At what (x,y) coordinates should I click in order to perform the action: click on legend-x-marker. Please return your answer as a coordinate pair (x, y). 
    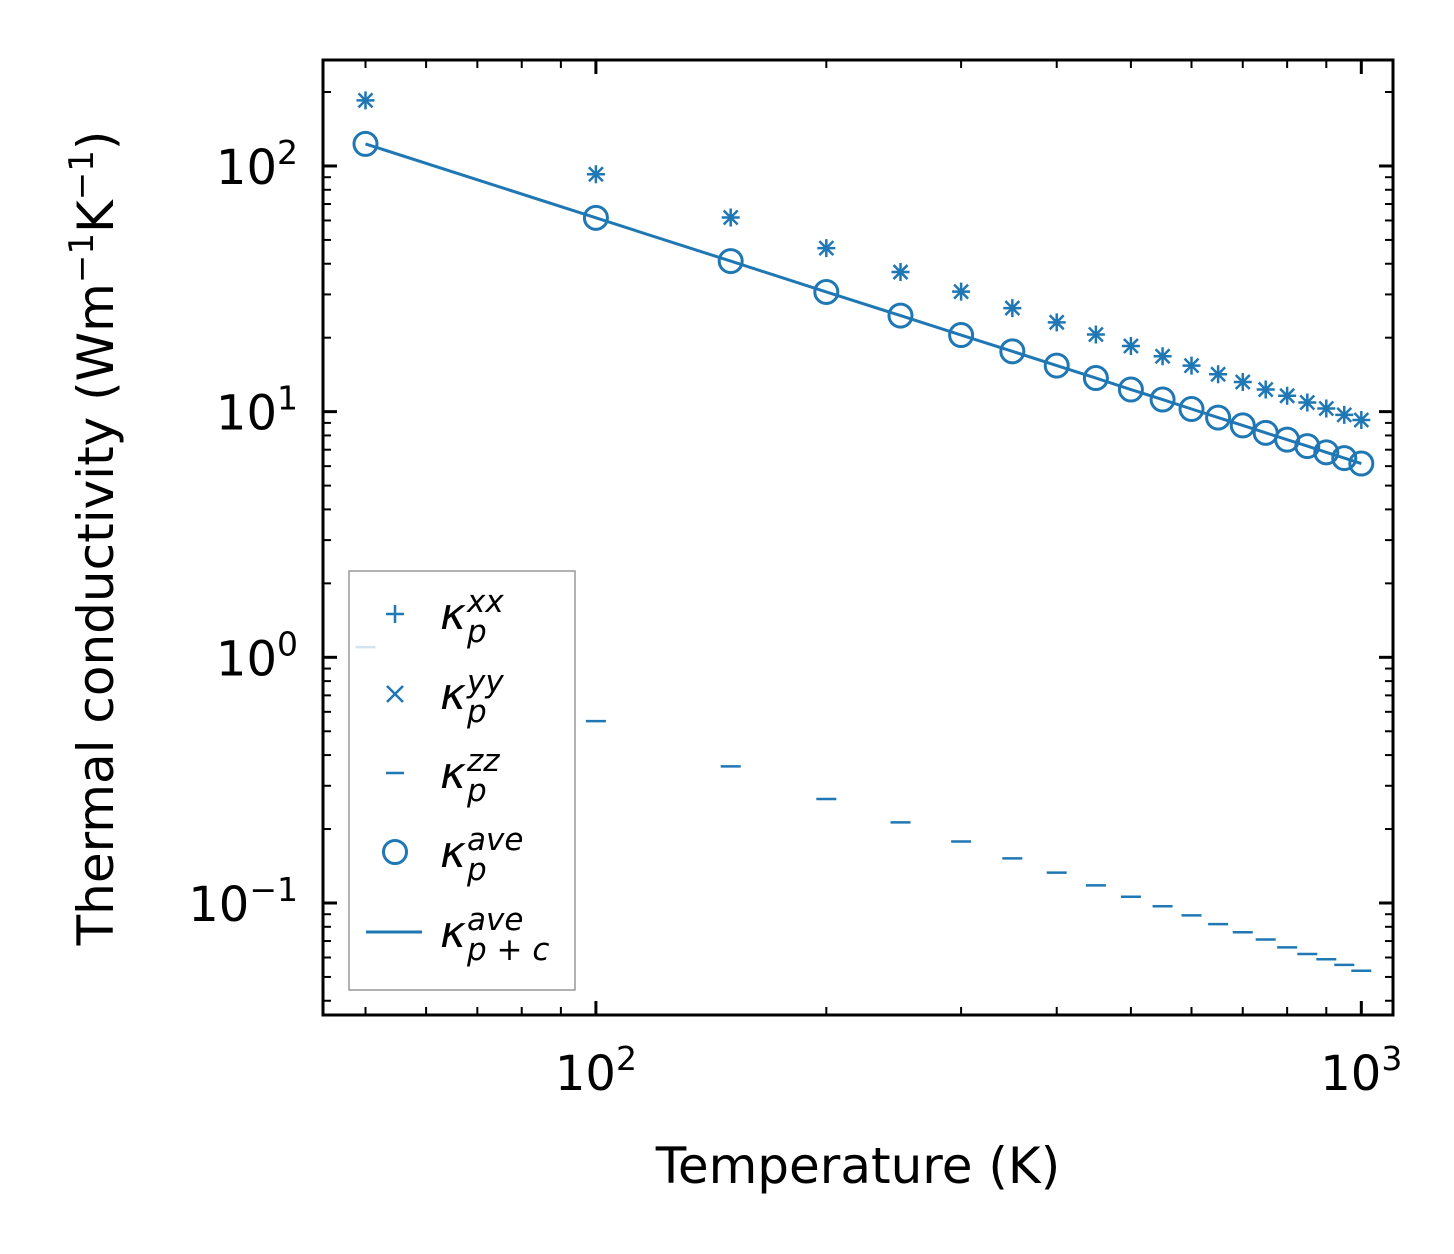
    Looking at the image, I should click on (395, 694).